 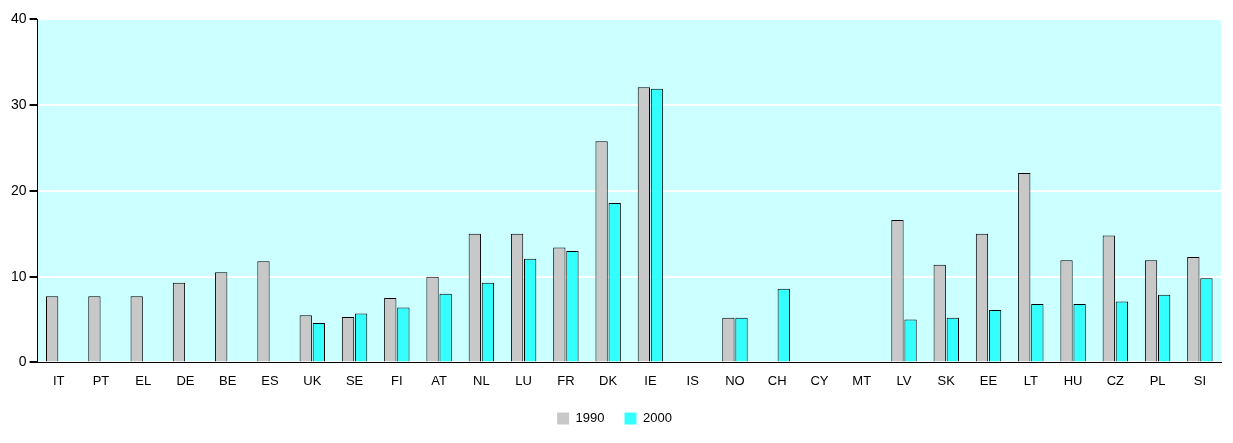 I want to click on x-tick-label: SE, so click(x=354, y=380).